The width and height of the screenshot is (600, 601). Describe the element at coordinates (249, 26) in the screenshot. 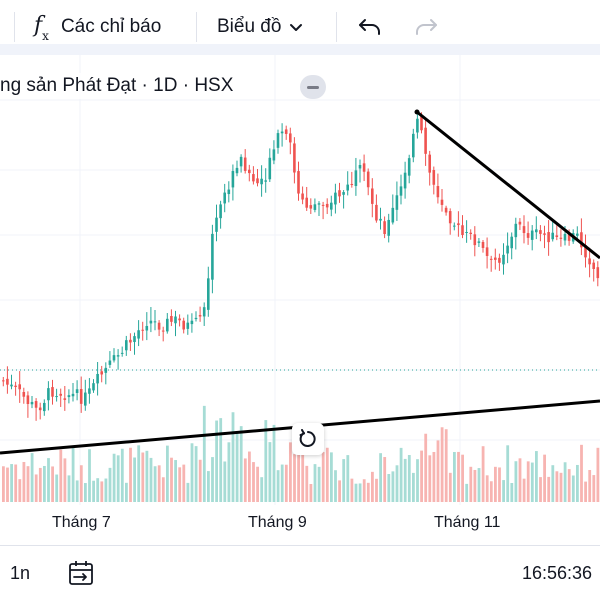

I see `chart-type-label: Biểu đồ` at that location.